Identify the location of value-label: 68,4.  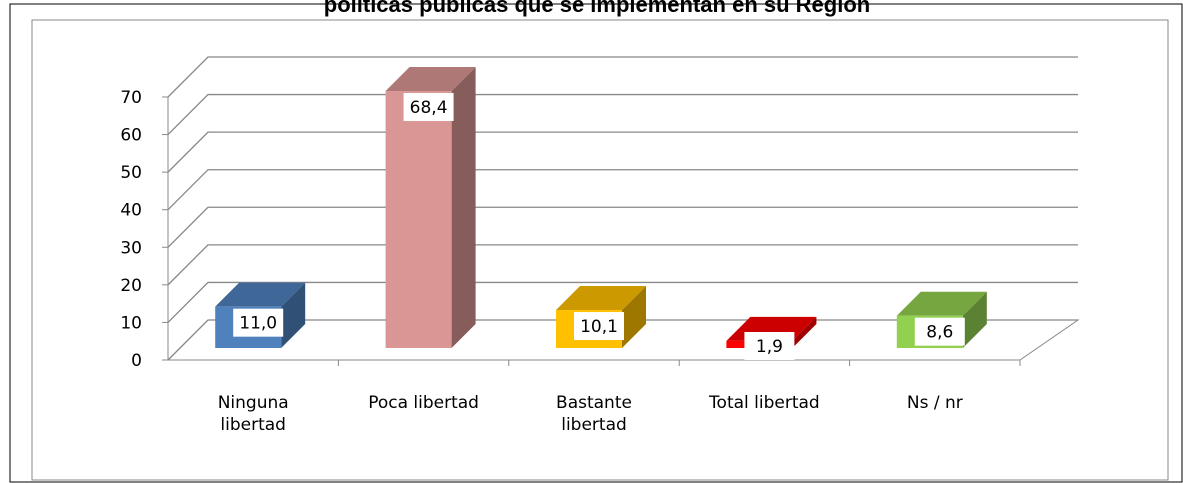
(429, 108).